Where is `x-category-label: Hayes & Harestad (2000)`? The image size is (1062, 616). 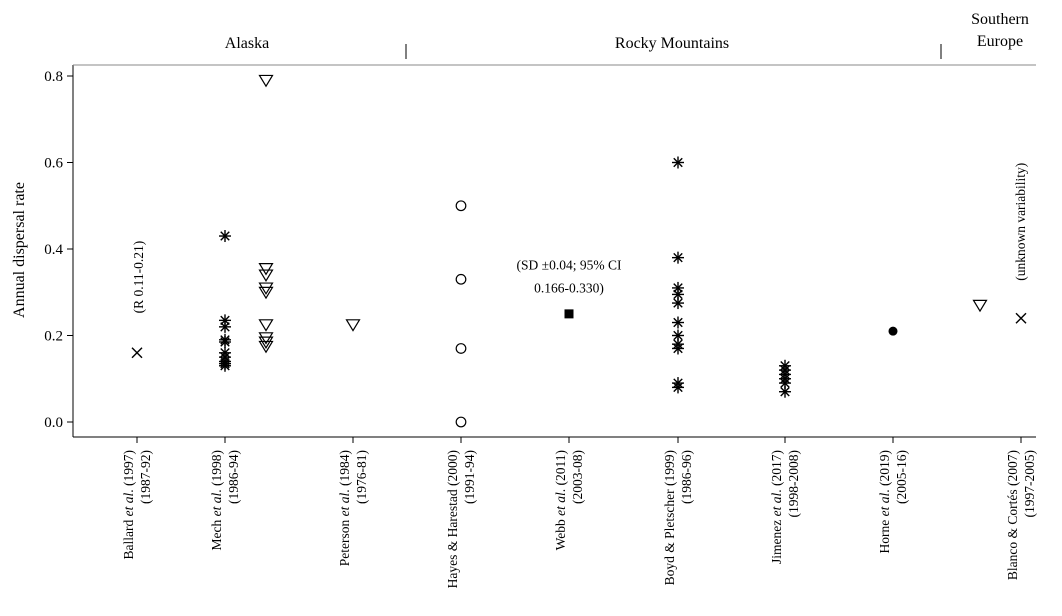
x-category-label: Hayes & Harestad (2000) is located at coordinates (452, 519).